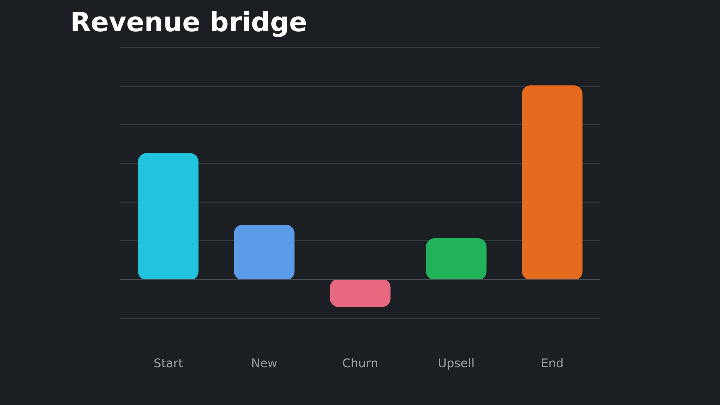  Describe the element at coordinates (360, 363) in the screenshot. I see `x-tick-label: Churn` at that location.